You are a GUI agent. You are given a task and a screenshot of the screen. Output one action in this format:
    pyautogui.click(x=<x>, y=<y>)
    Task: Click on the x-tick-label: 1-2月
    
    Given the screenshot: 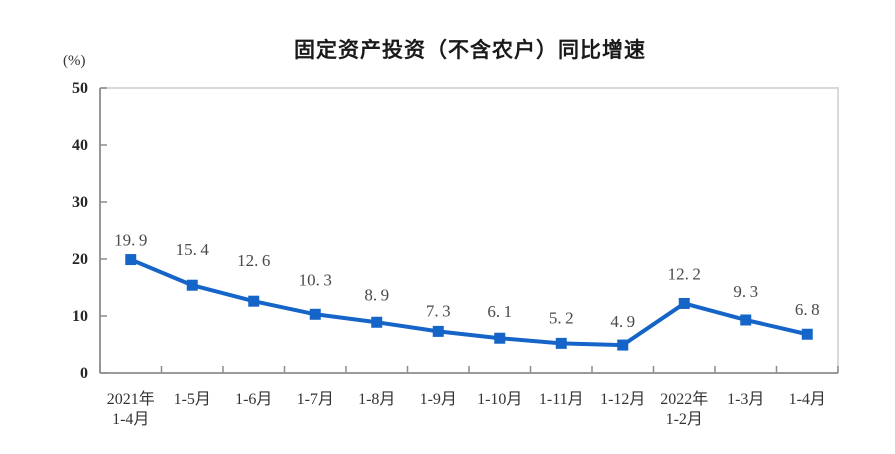 What is the action you would take?
    pyautogui.click(x=684, y=419)
    